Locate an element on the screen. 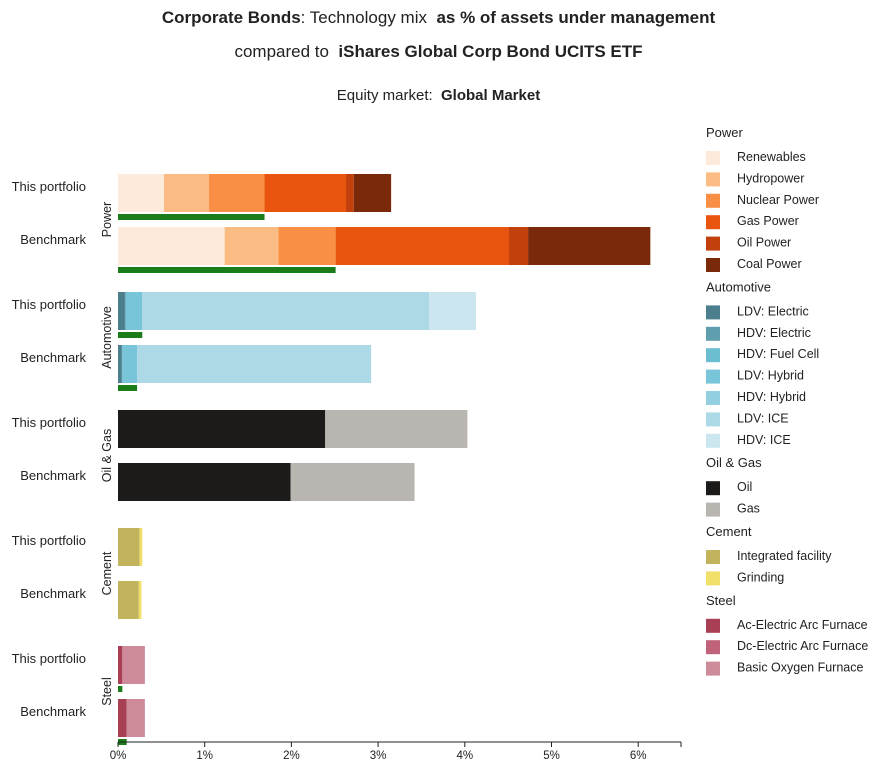 This screenshot has height=764, width=877. row-label-automotive-benchmark: Benchmark is located at coordinates (53, 357).